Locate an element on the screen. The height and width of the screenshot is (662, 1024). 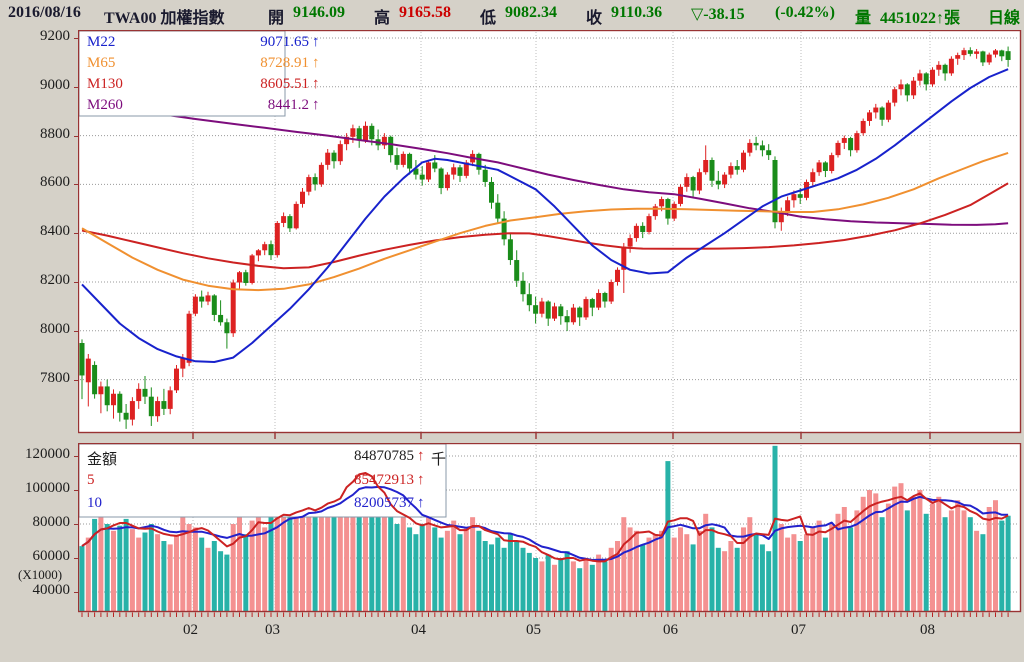
x-month-label-07: 07 is located at coordinates (798, 630).